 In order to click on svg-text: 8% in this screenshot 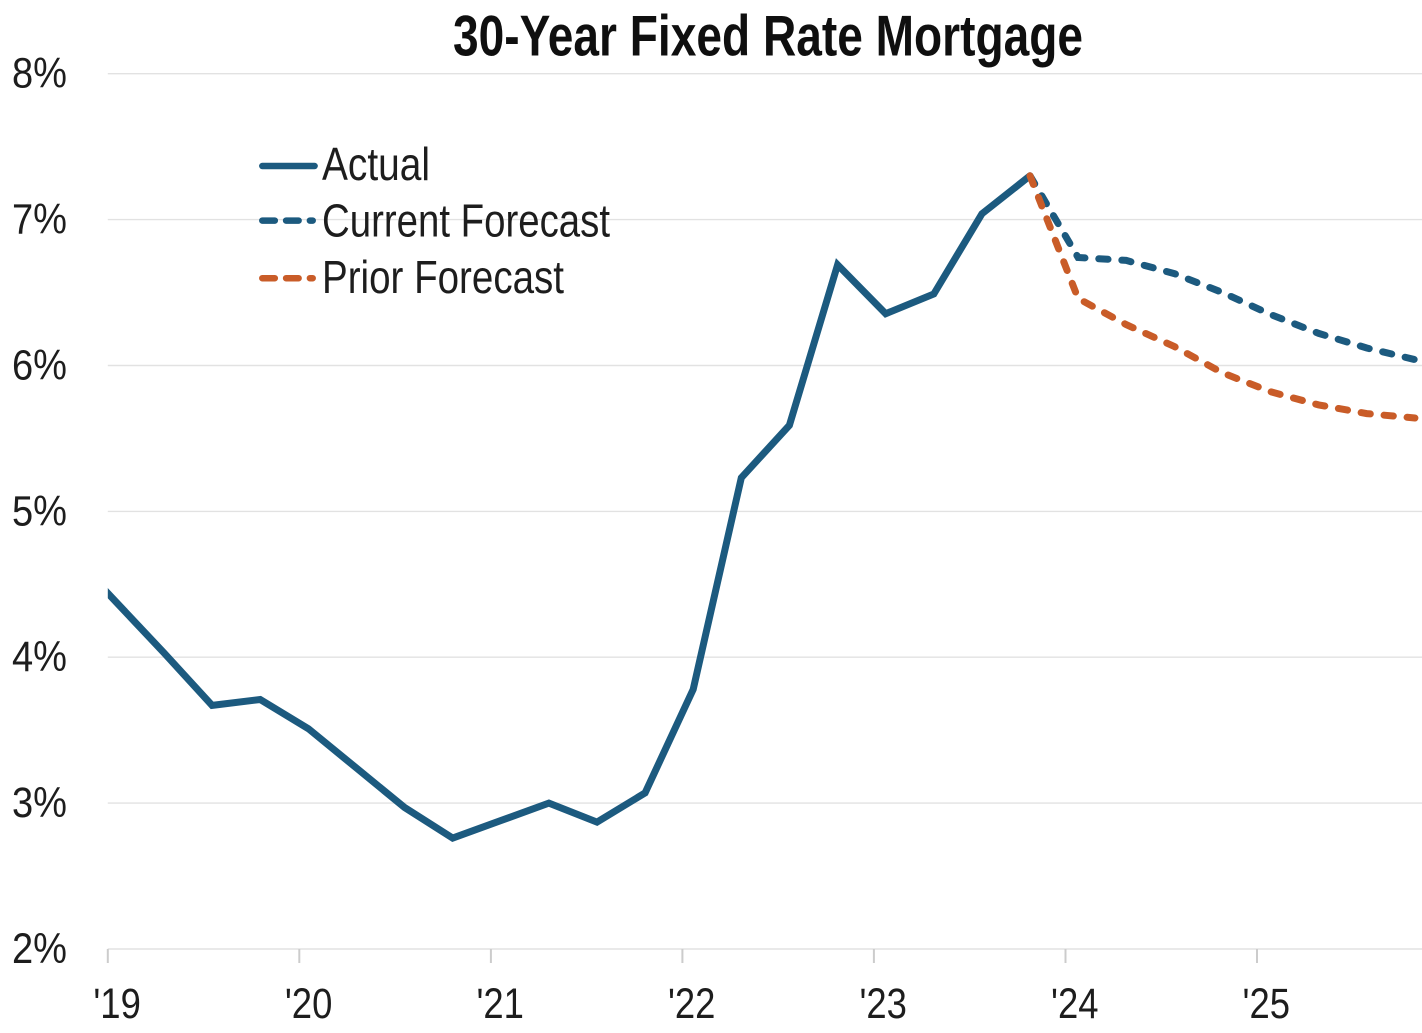, I will do `click(39, 74)`.